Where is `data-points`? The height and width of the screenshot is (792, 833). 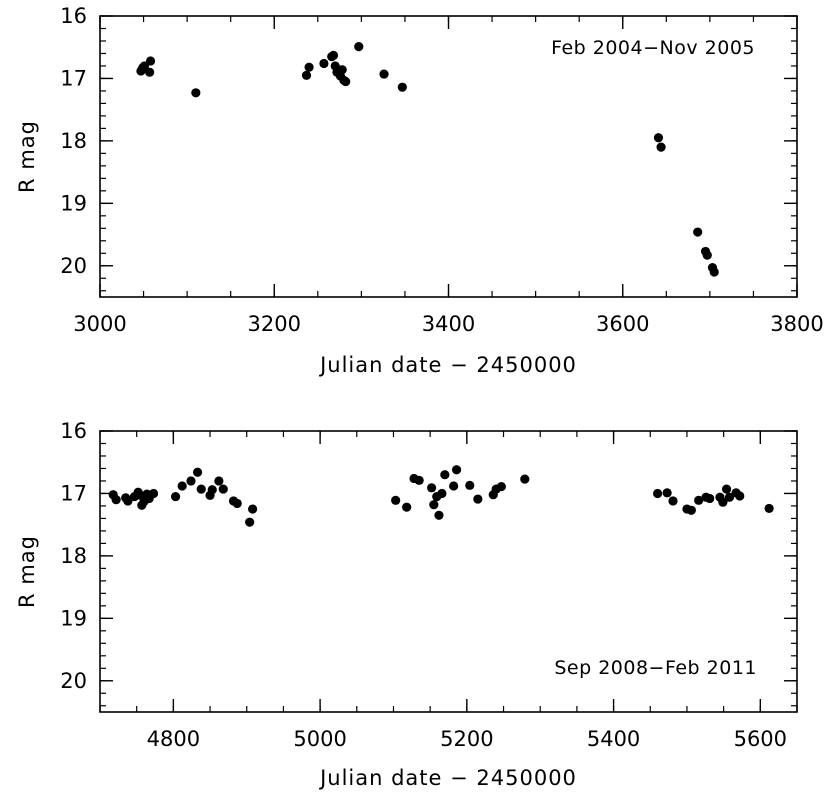 data-points is located at coordinates (441, 496).